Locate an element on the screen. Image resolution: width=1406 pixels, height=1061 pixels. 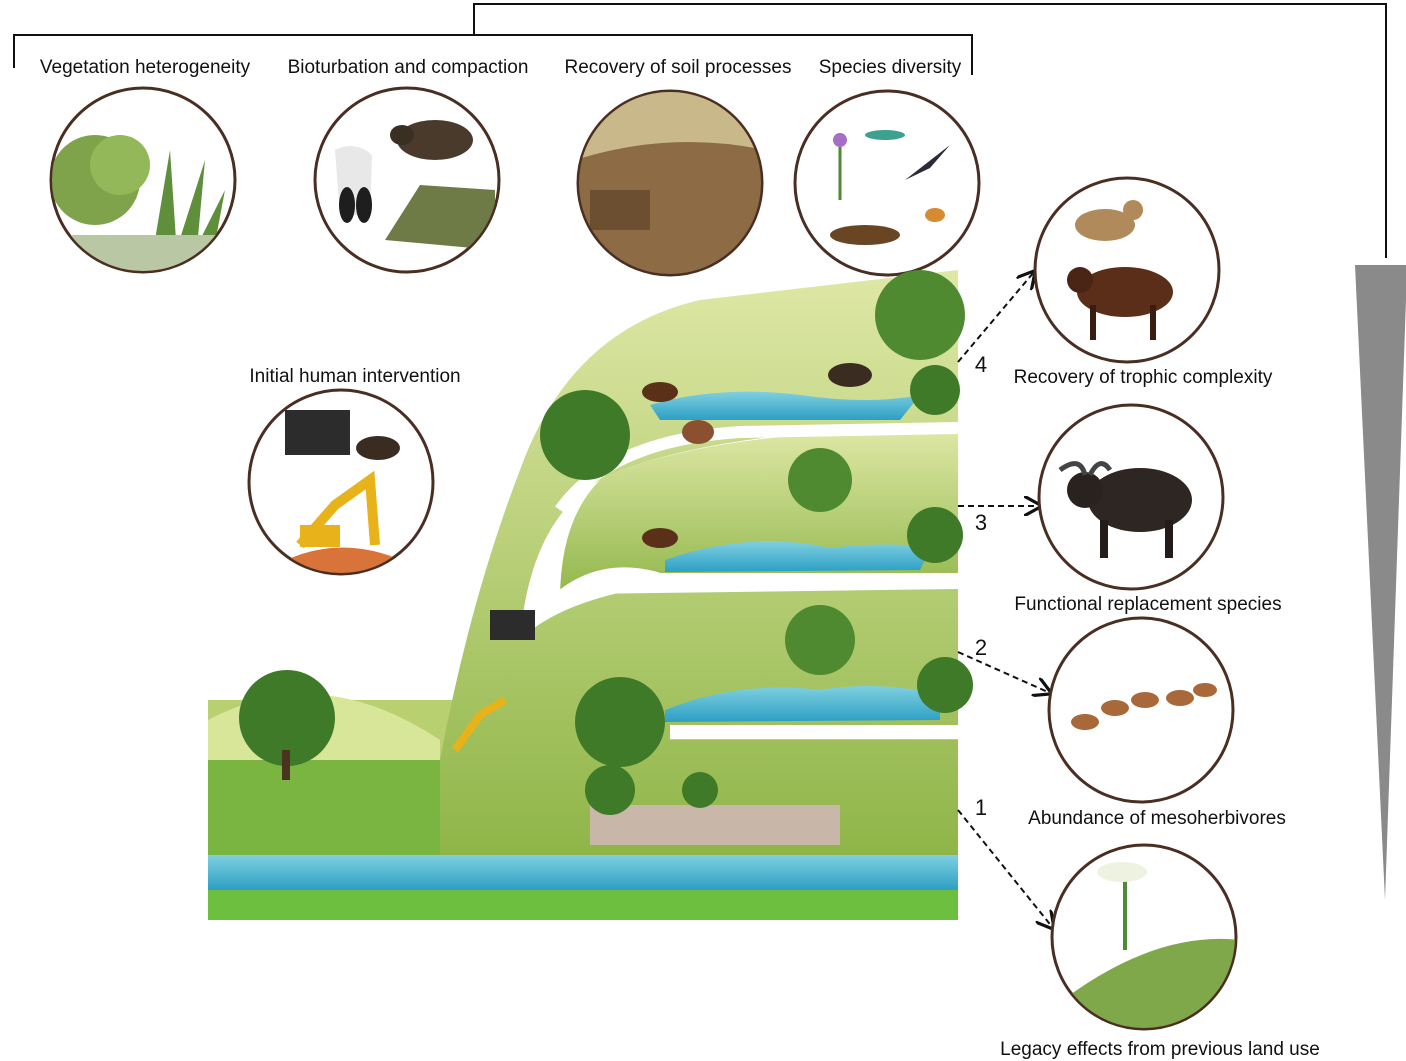
gradient-wedge is located at coordinates (1380, 582).